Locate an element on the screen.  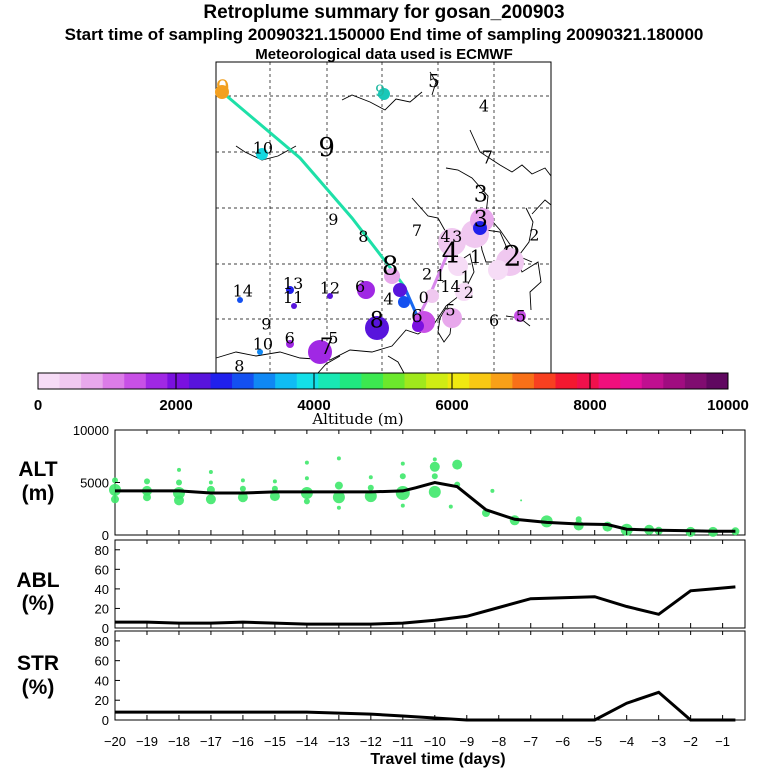
abl-panel-frame is located at coordinates (430, 584).